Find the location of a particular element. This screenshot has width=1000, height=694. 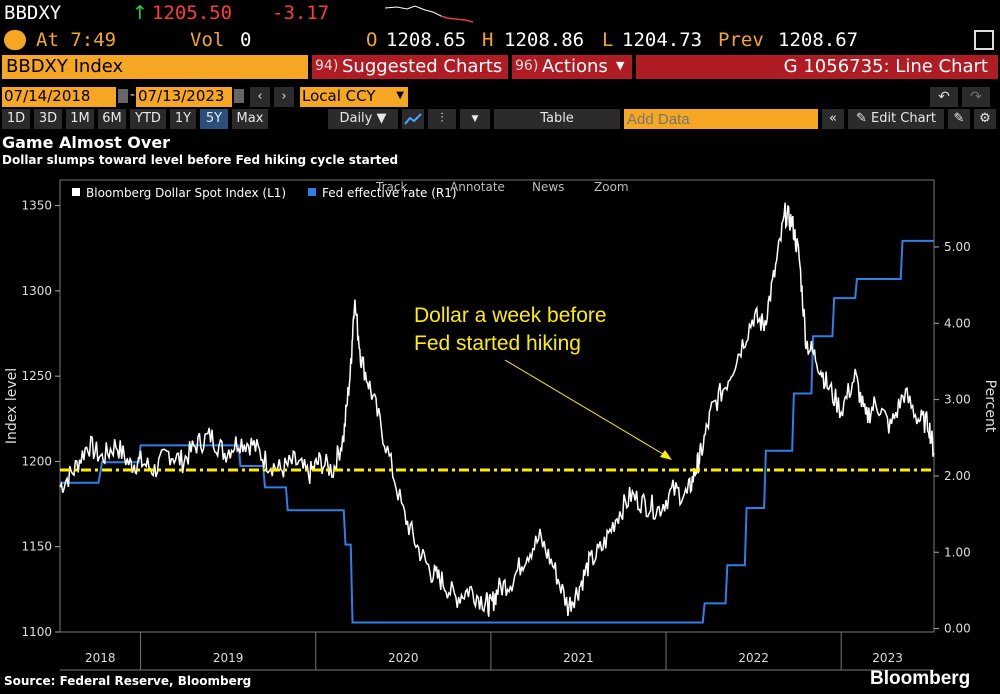

period-button-ytd: YTD is located at coordinates (148, 119).